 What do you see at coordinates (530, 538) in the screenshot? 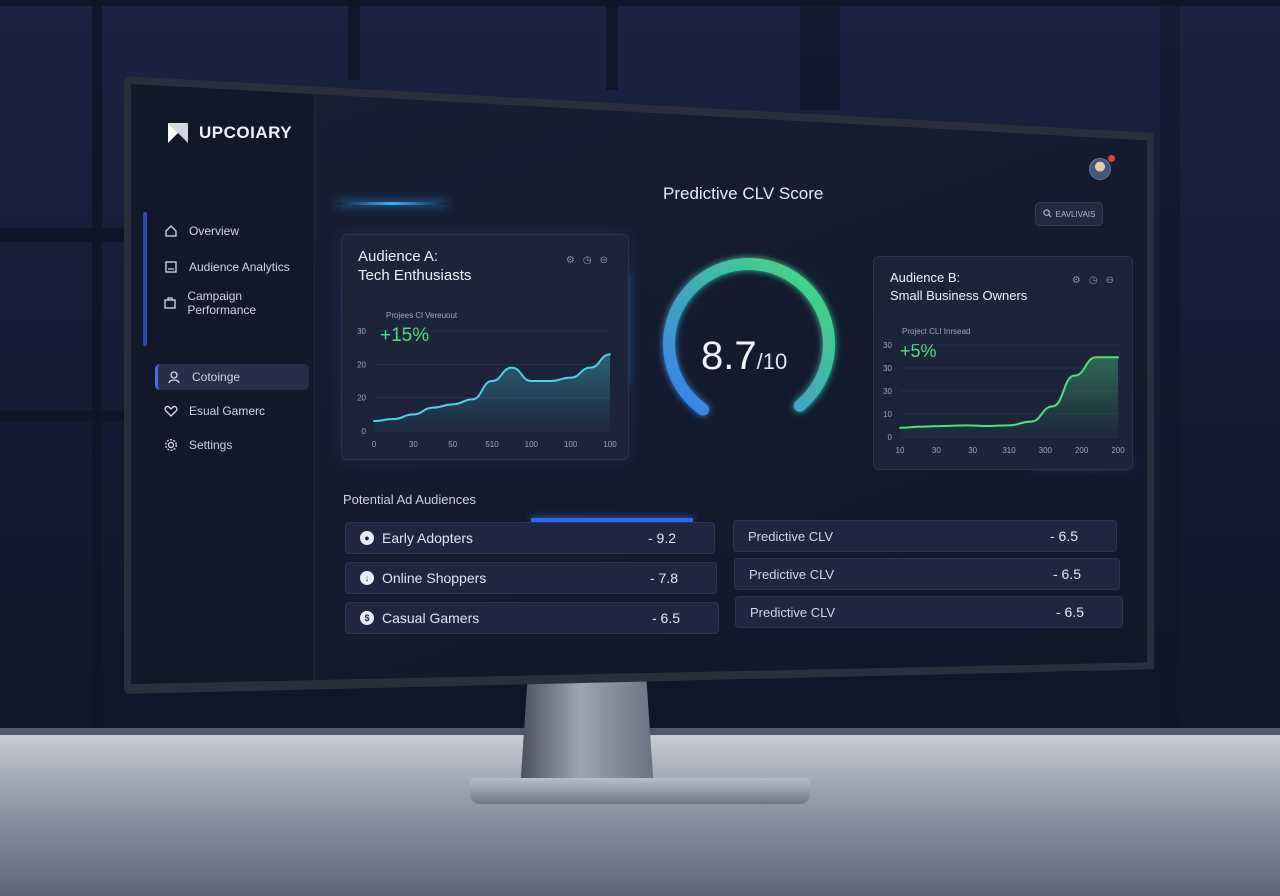
I see `audience-row-early-adopters: ● Early Adopters - 9.2` at bounding box center [530, 538].